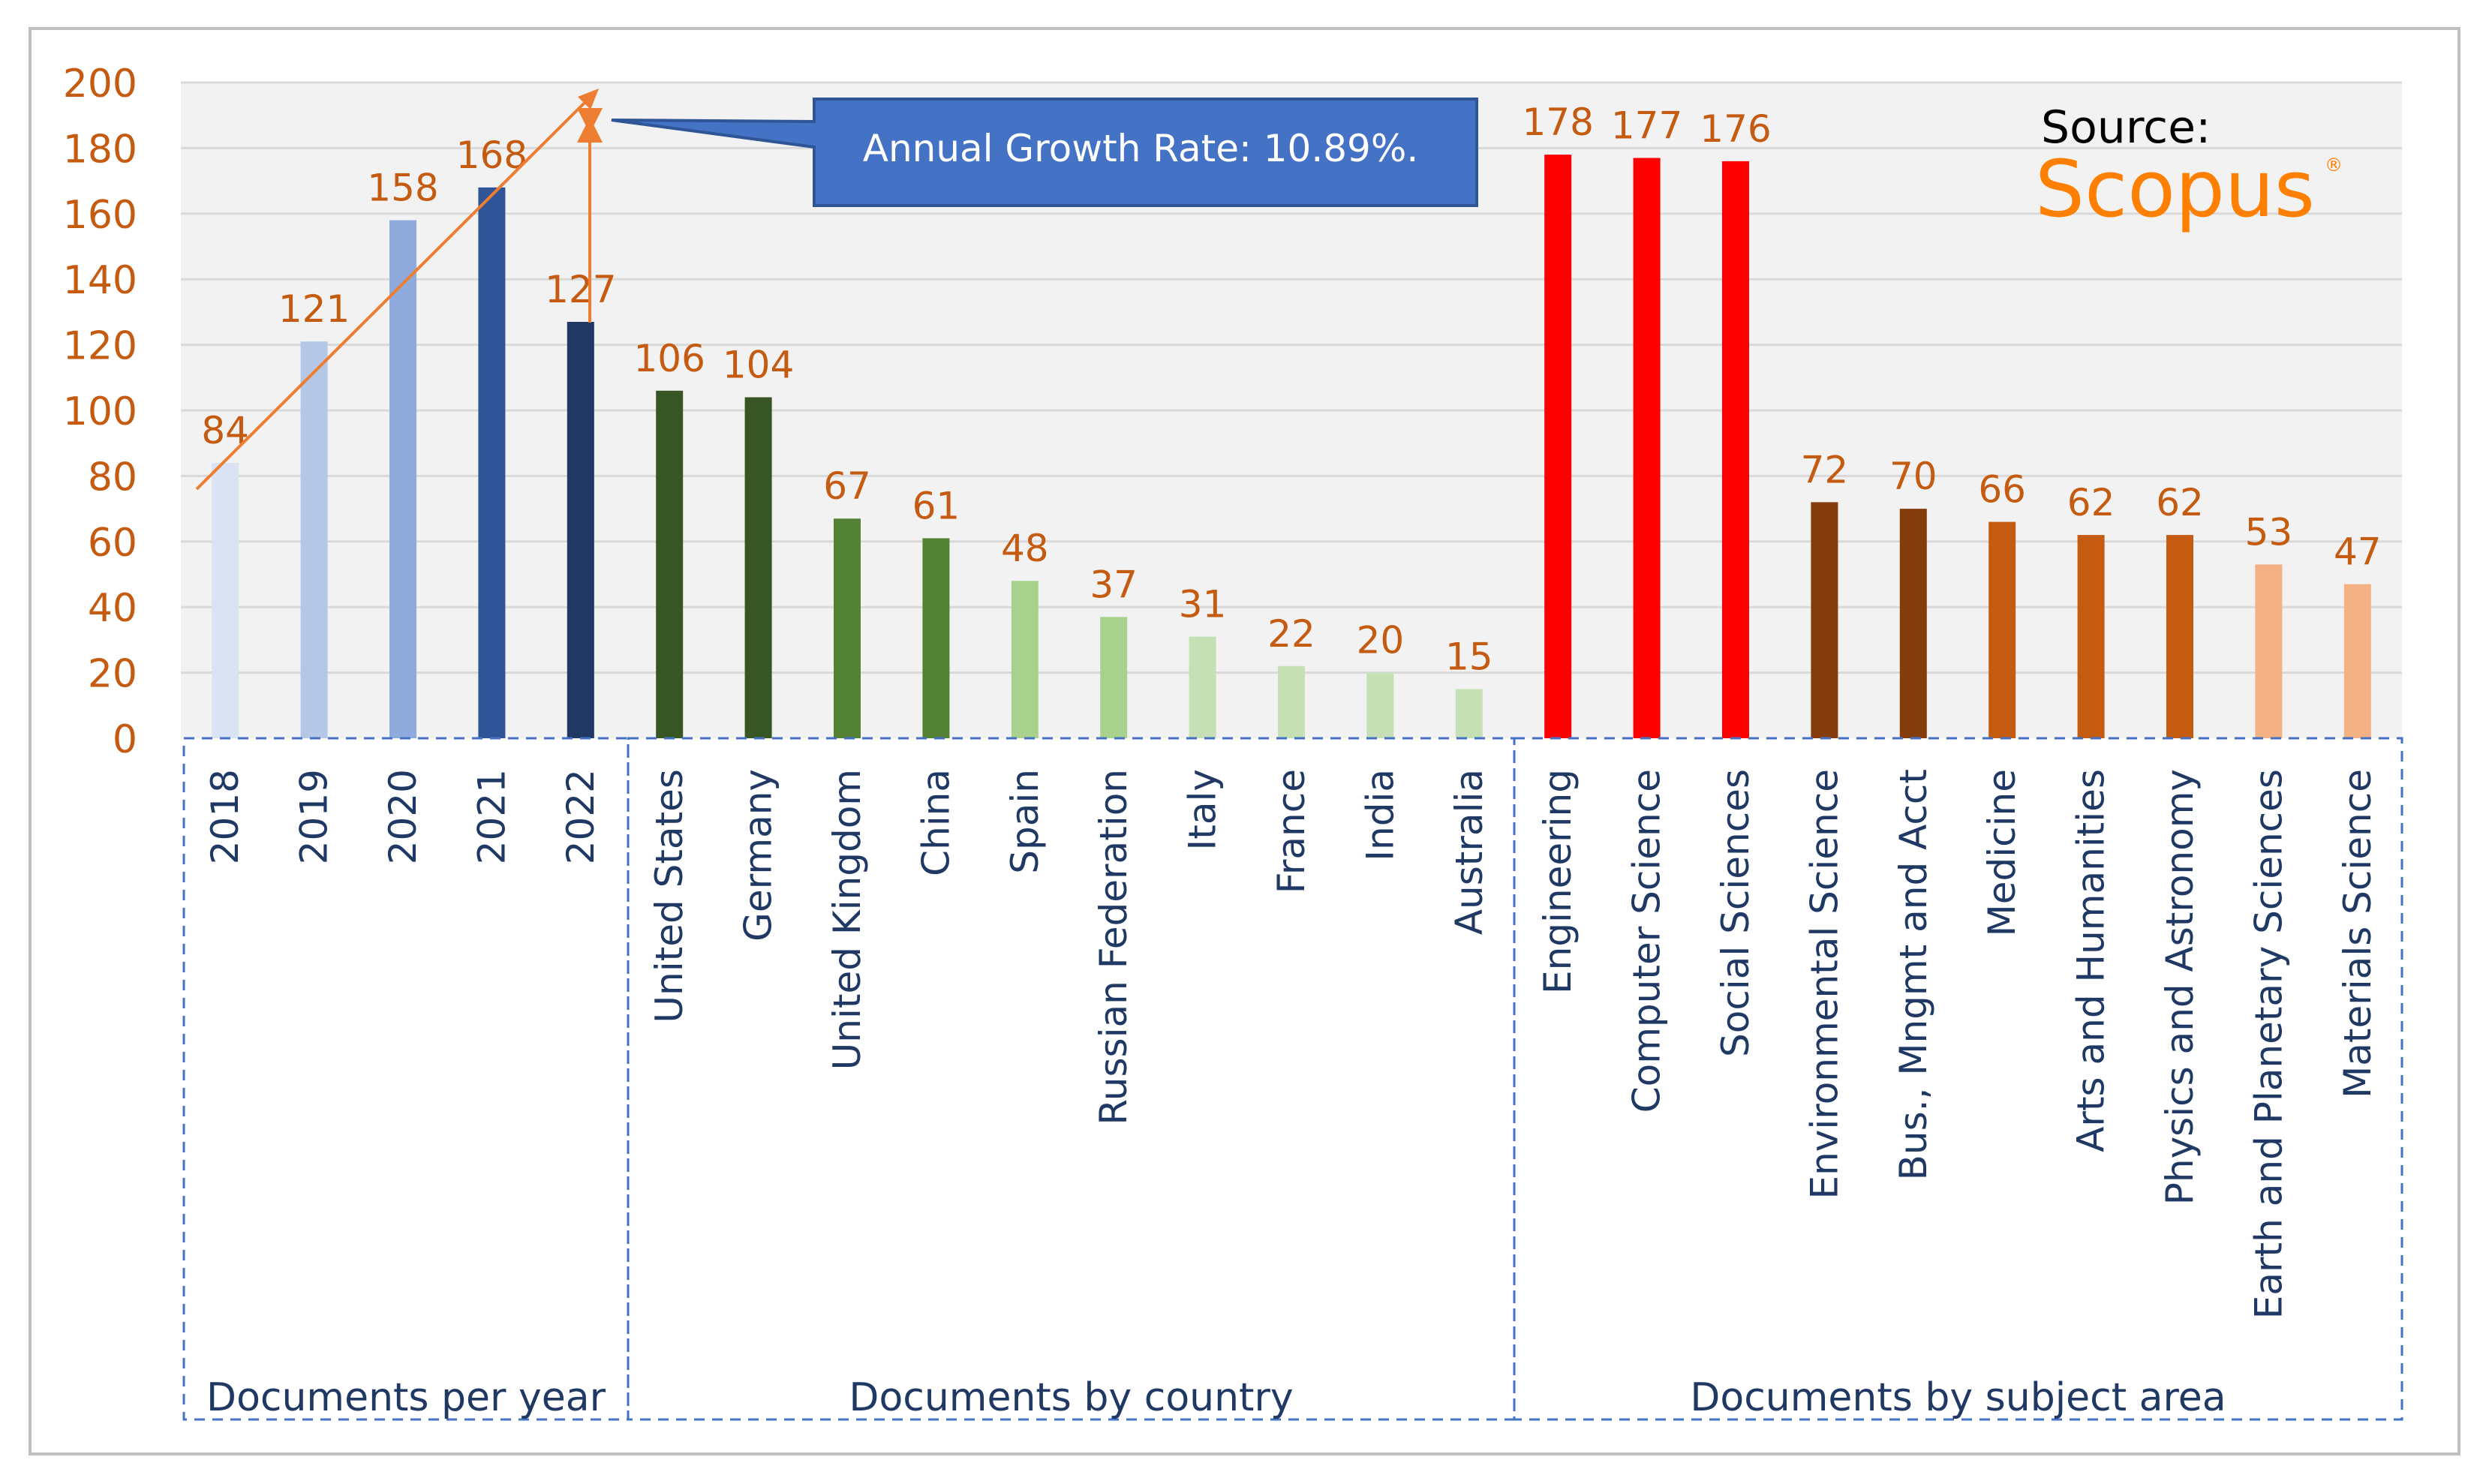 This screenshot has width=2489, height=1484. Describe the element at coordinates (1025, 548) in the screenshot. I see `value-label: 48` at that location.